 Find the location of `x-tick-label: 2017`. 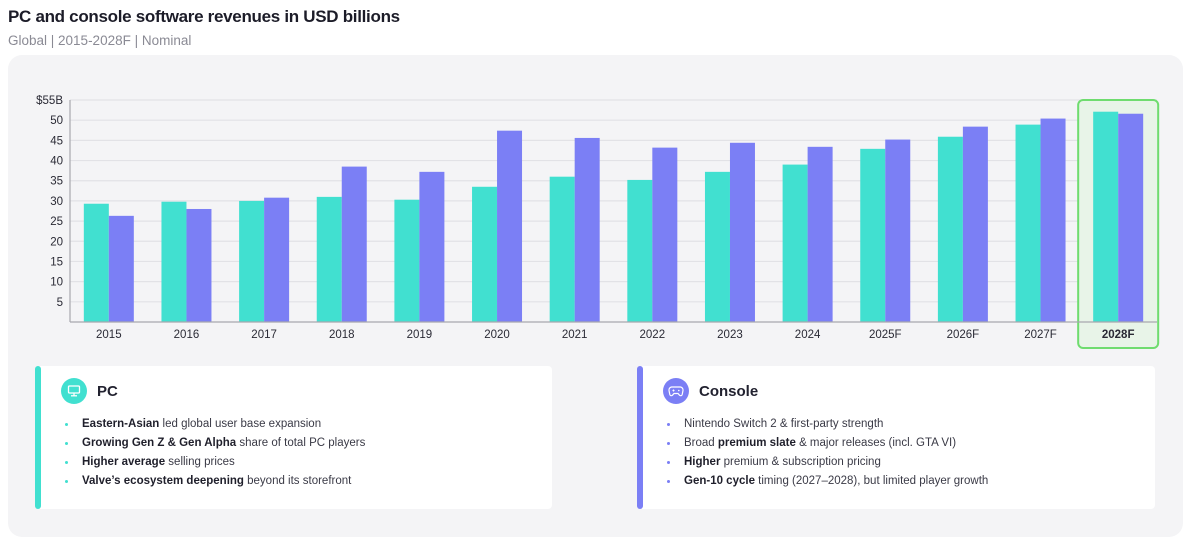

x-tick-label: 2017 is located at coordinates (264, 335).